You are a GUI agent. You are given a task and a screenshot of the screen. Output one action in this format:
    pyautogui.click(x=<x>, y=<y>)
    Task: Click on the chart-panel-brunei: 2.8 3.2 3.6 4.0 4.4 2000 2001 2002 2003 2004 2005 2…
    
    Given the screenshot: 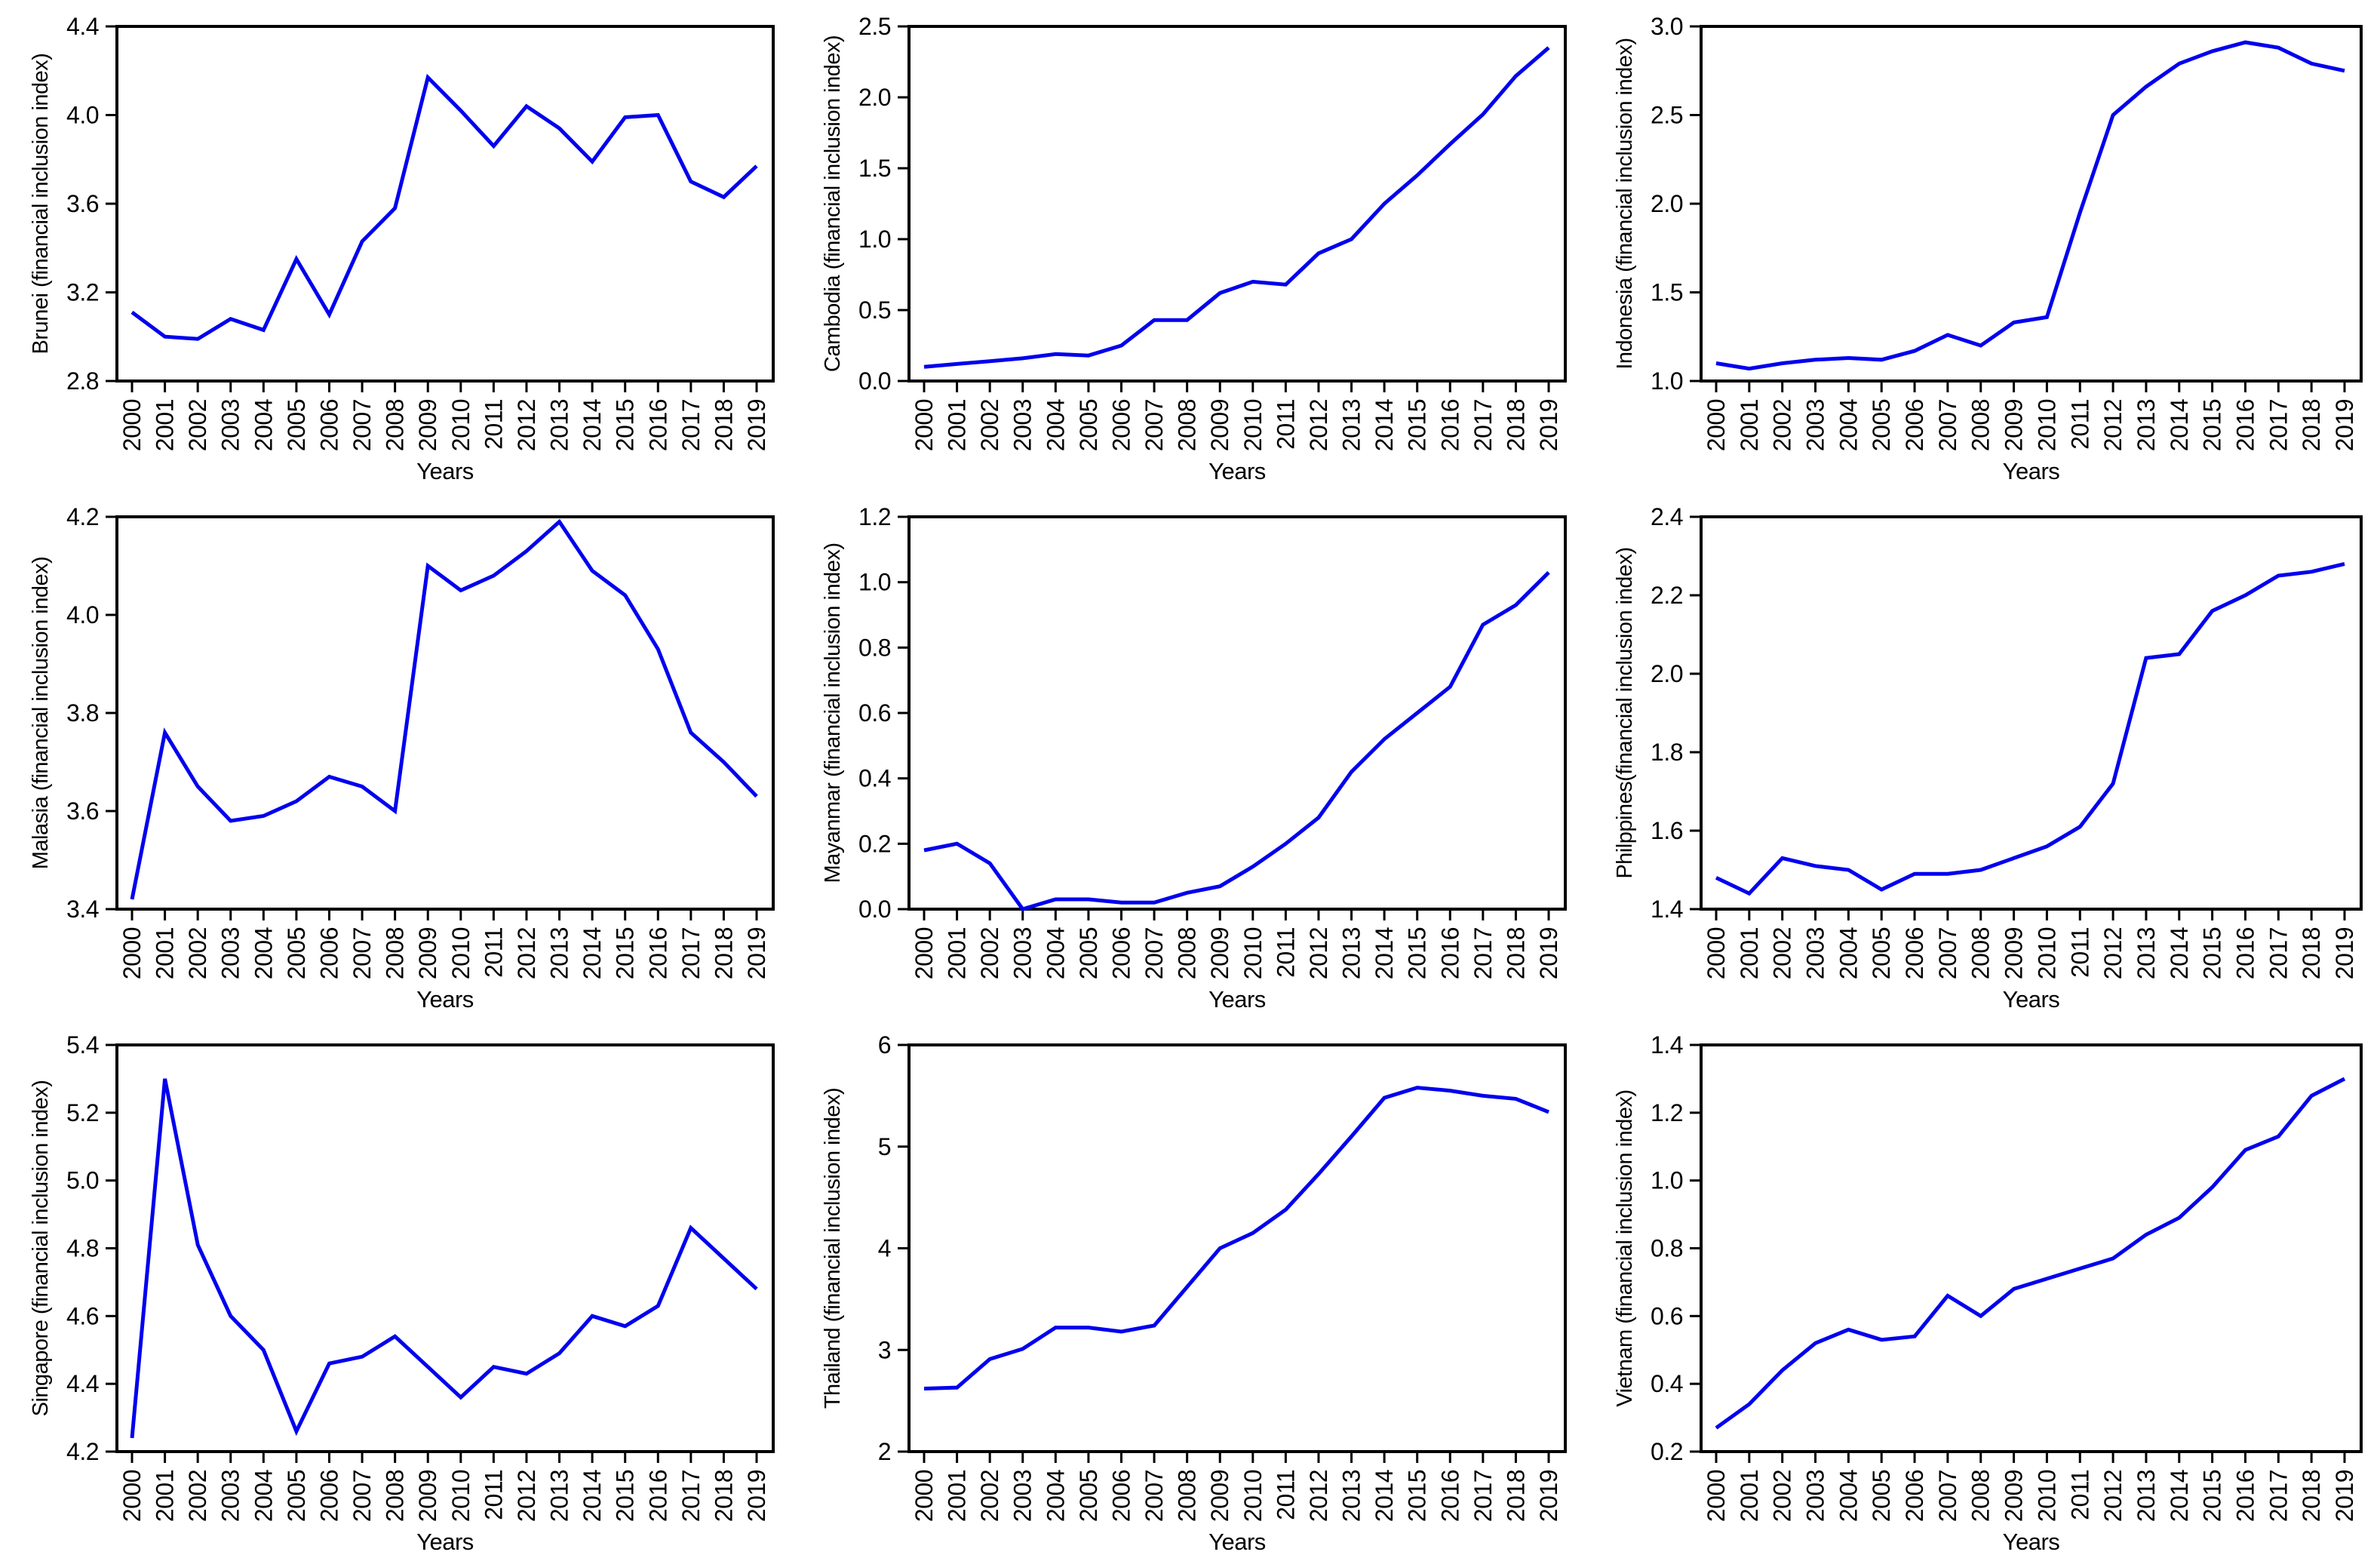 What is the action you would take?
    pyautogui.click(x=396, y=245)
    